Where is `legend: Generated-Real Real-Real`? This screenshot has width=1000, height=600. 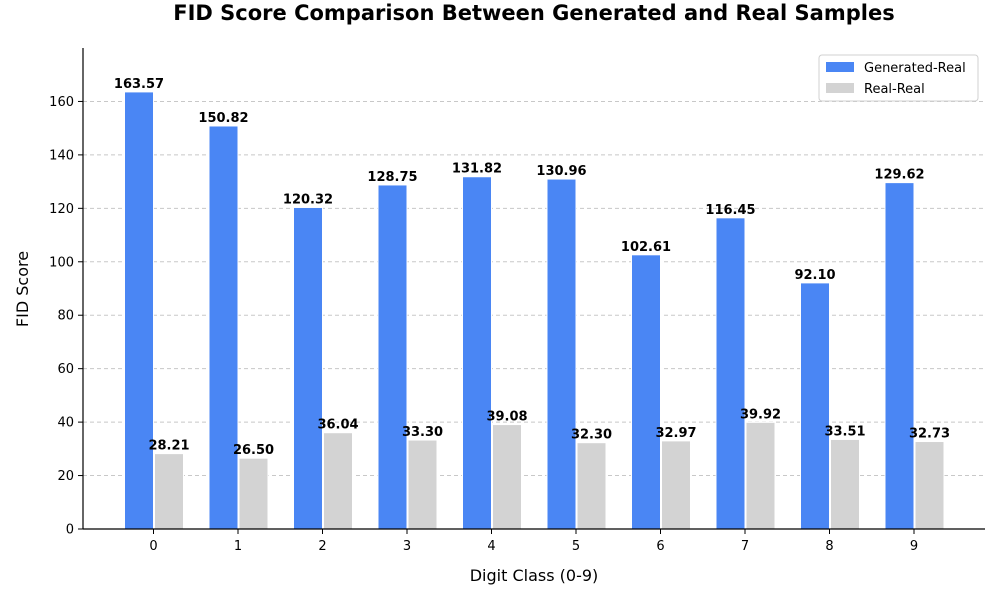
legend: Generated-Real Real-Real is located at coordinates (898, 78).